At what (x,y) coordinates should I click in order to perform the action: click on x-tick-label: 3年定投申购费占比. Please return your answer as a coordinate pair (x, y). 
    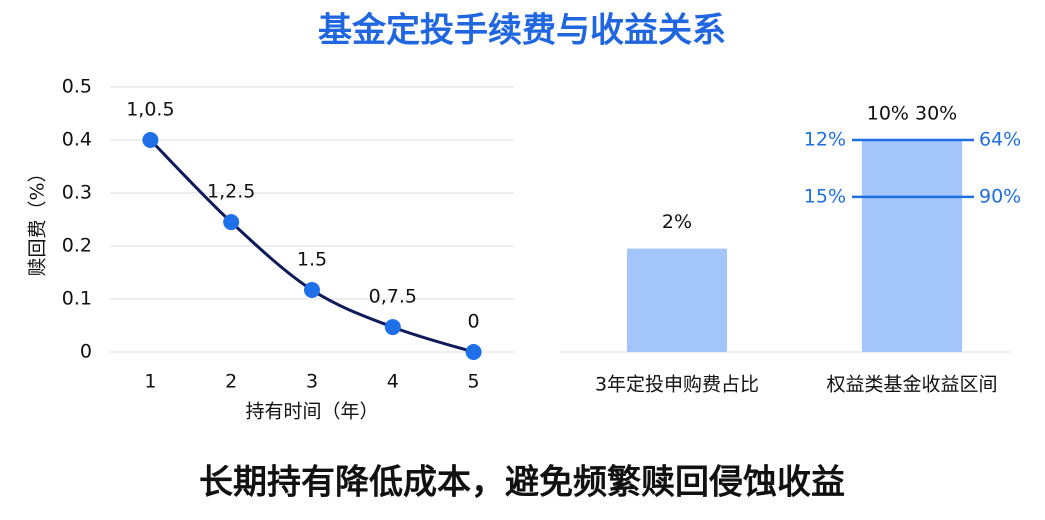
    Looking at the image, I should click on (677, 385).